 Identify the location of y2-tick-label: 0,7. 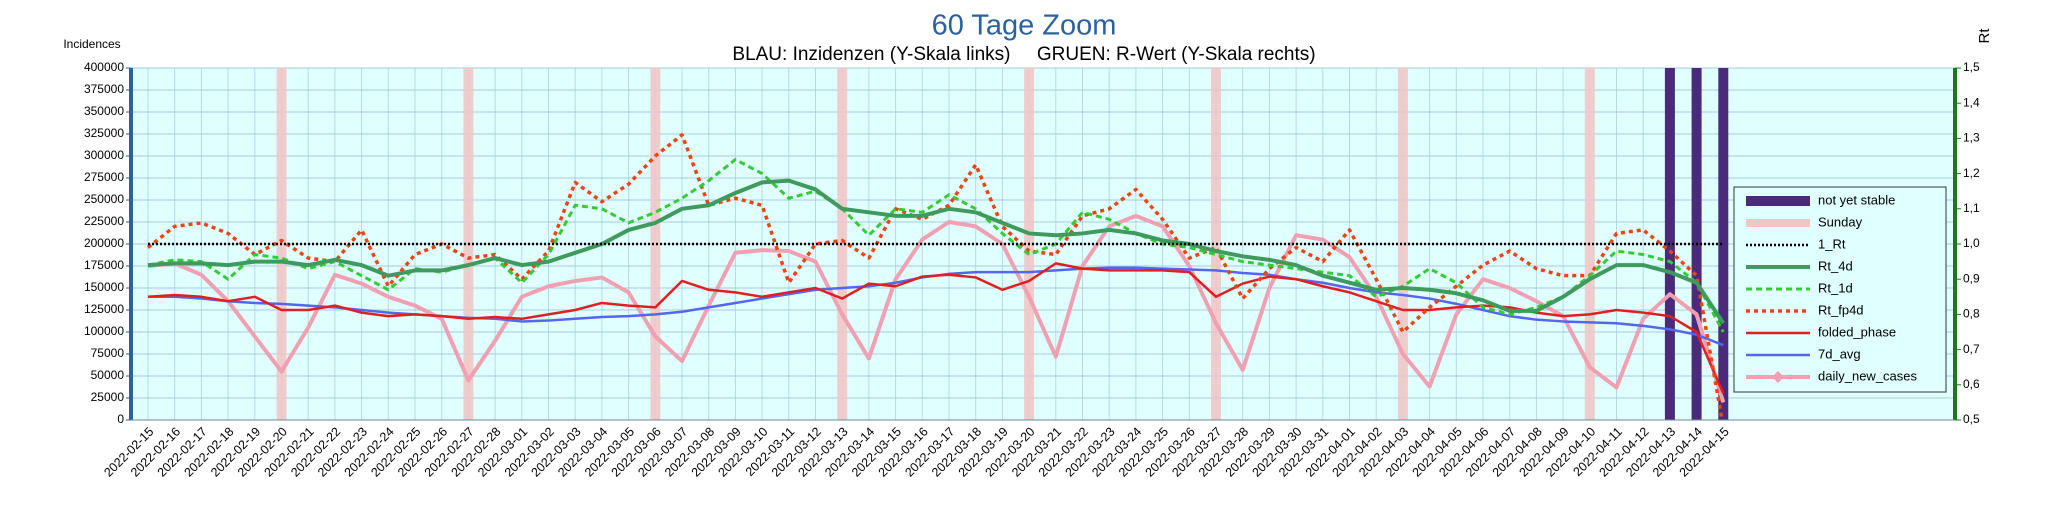
(1971, 349).